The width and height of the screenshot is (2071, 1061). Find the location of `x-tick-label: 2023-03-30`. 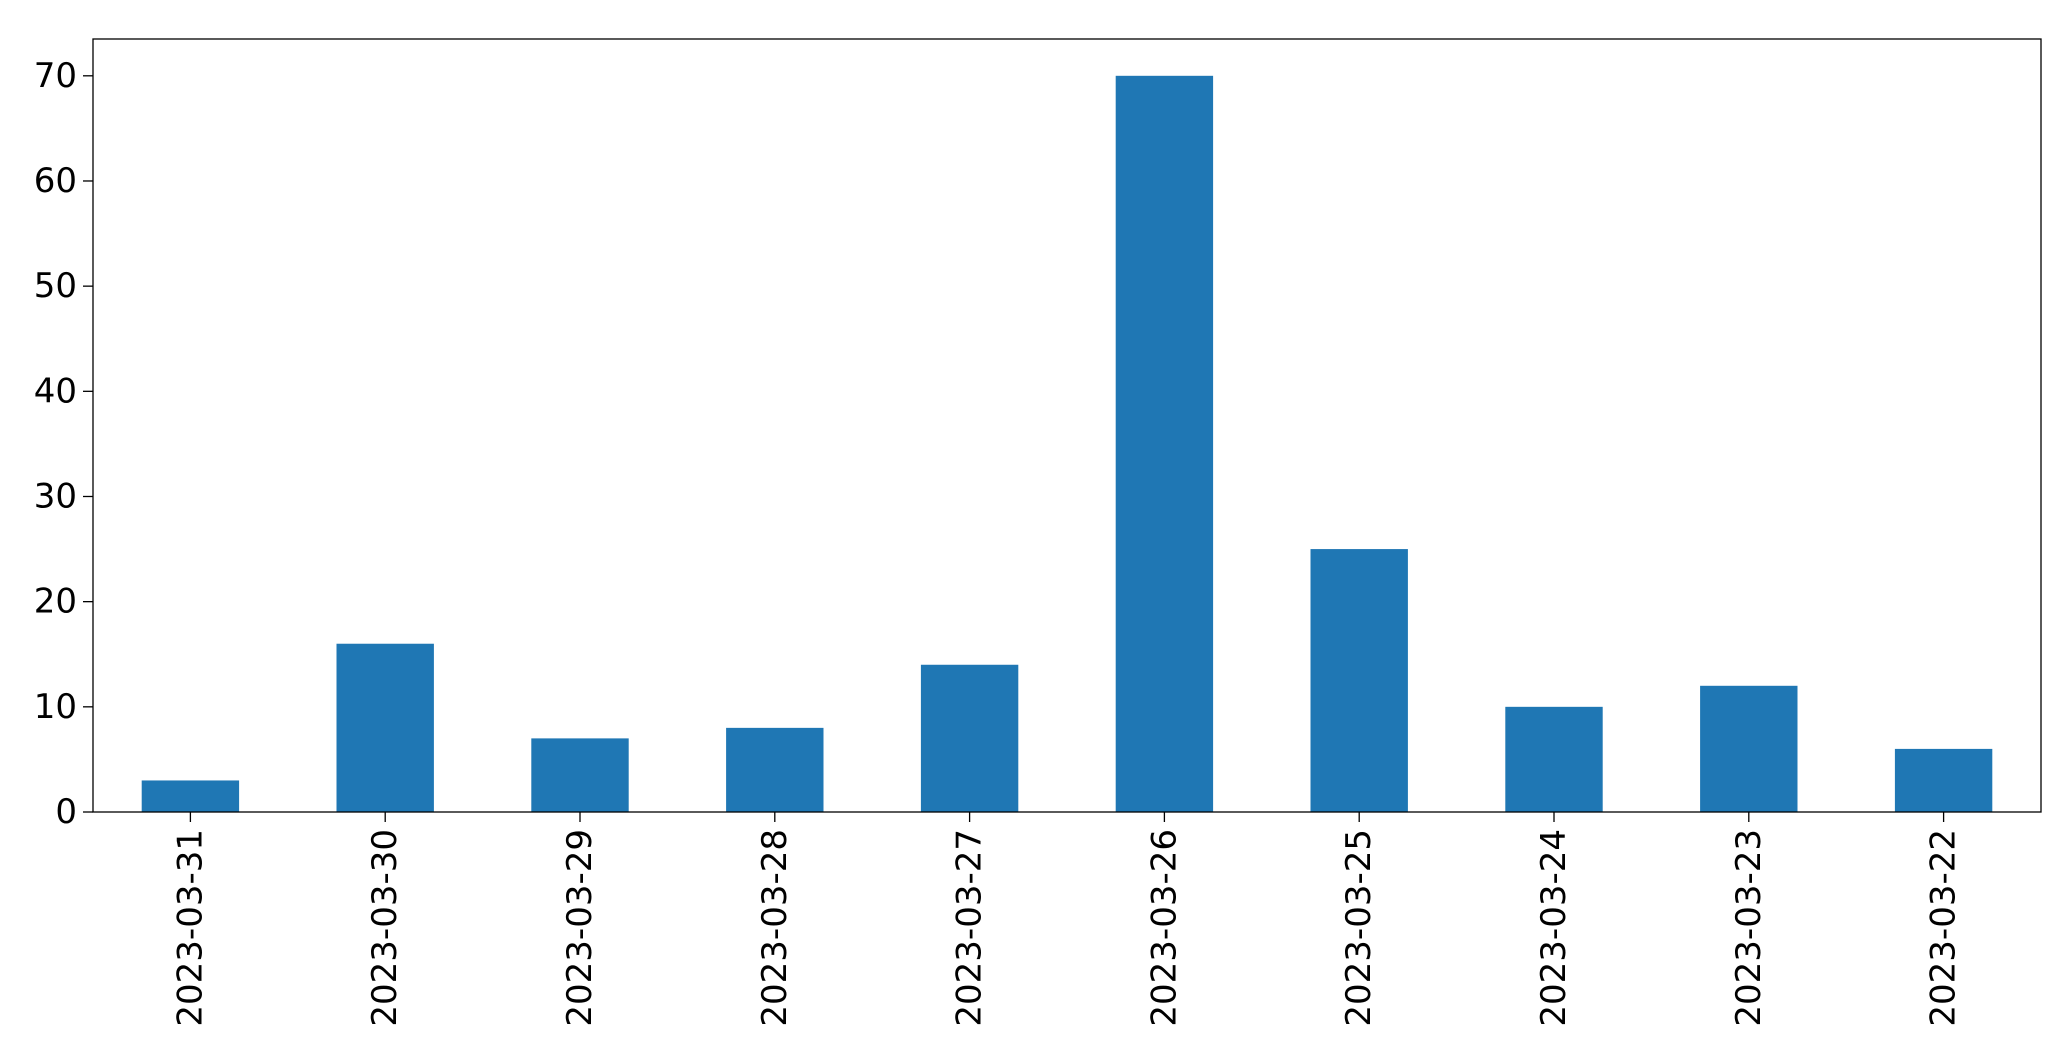

x-tick-label: 2023-03-30 is located at coordinates (385, 928).